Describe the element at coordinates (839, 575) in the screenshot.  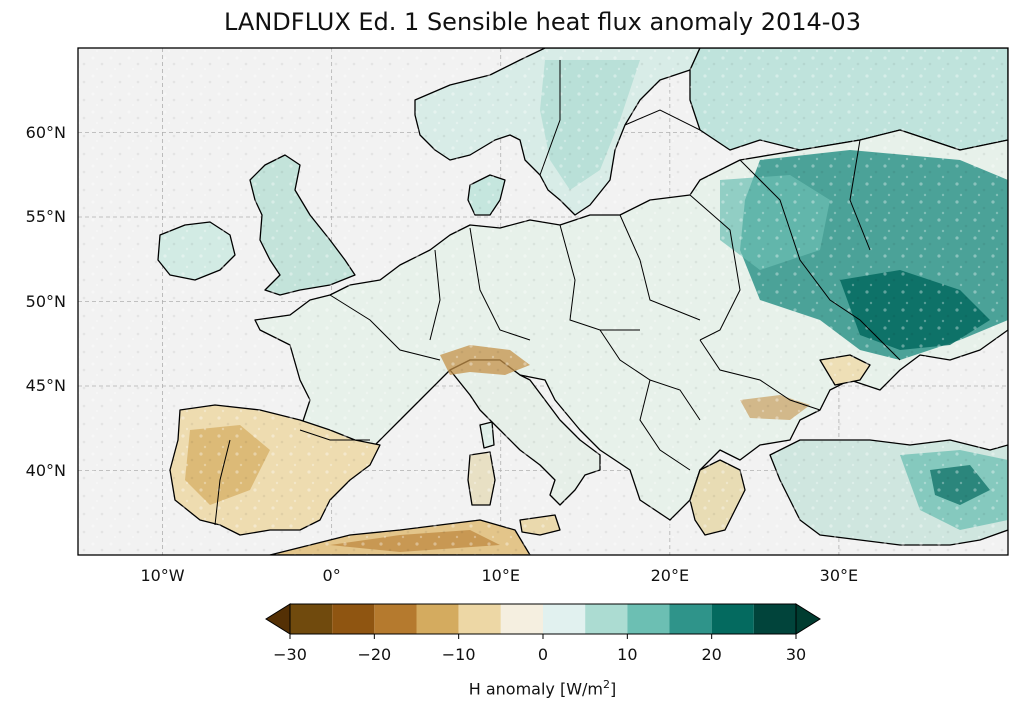
I see `lon-tick-label: 30°E` at that location.